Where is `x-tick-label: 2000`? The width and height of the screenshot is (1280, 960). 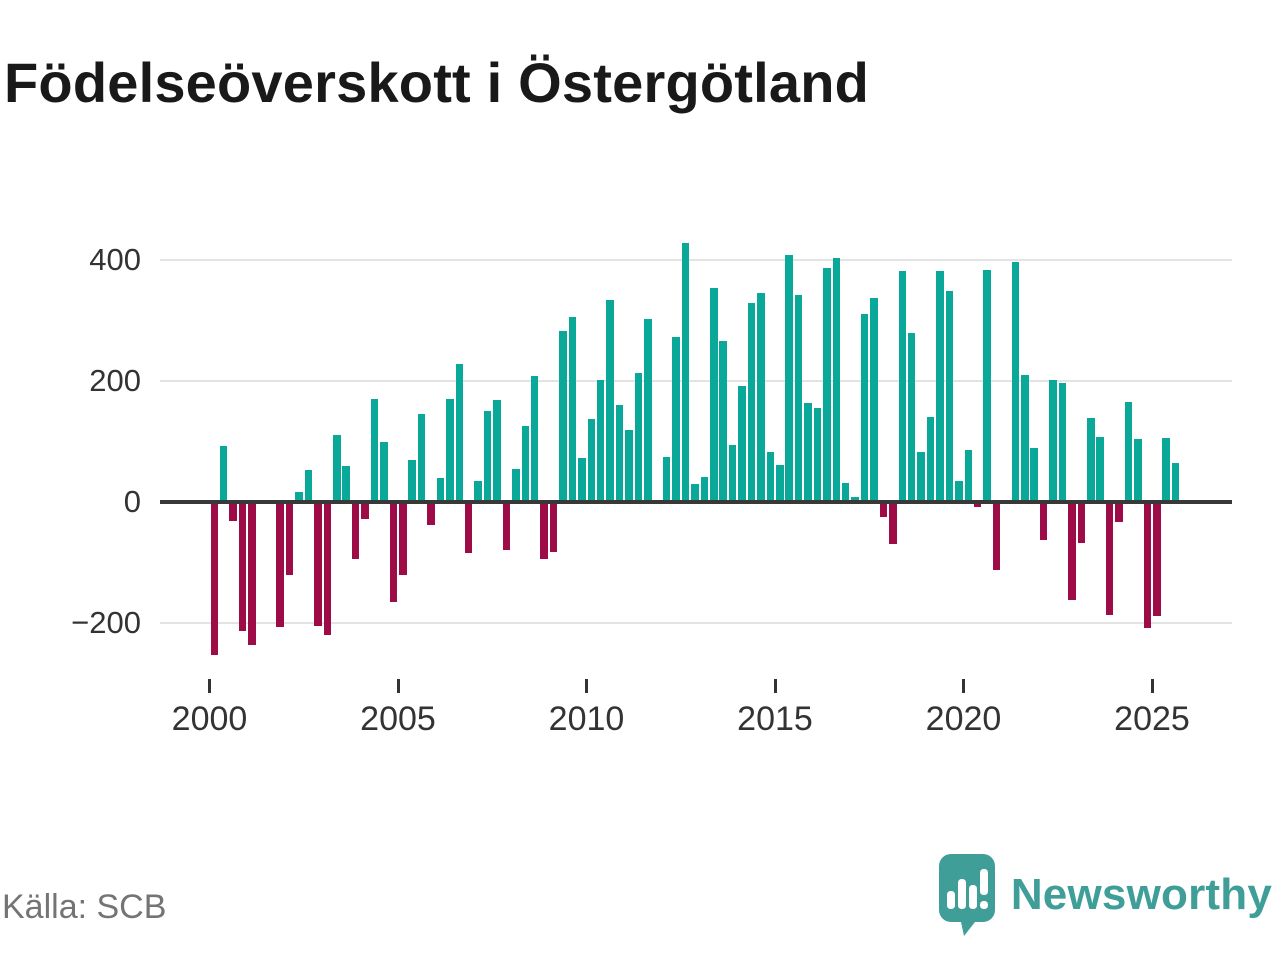 x-tick-label: 2000 is located at coordinates (209, 719).